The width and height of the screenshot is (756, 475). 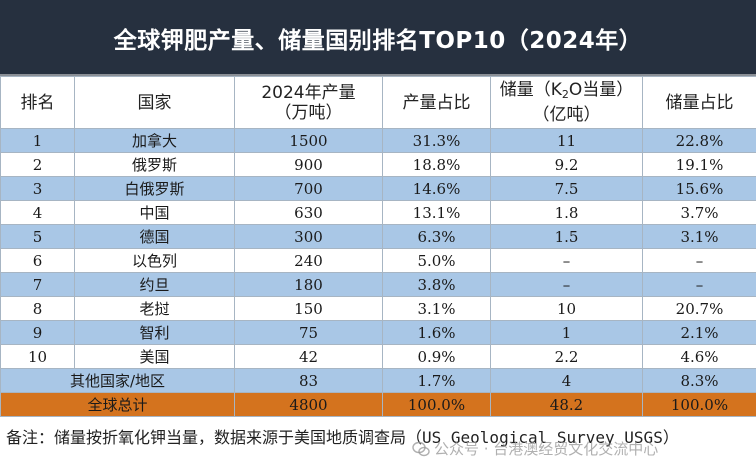 What do you see at coordinates (154, 332) in the screenshot?
I see `cell-country: 智利` at bounding box center [154, 332].